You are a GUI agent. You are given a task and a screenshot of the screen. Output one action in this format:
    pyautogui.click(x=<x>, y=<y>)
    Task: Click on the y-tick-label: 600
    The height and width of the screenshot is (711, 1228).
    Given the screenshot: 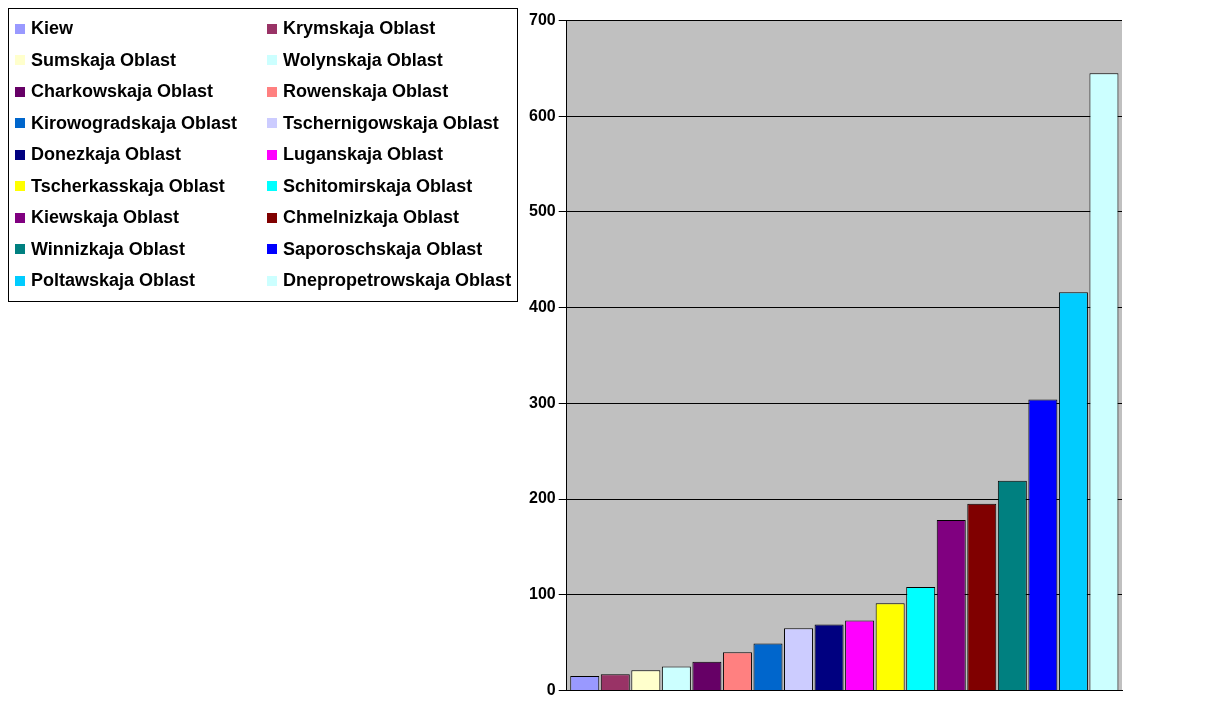 What is the action you would take?
    pyautogui.click(x=542, y=115)
    